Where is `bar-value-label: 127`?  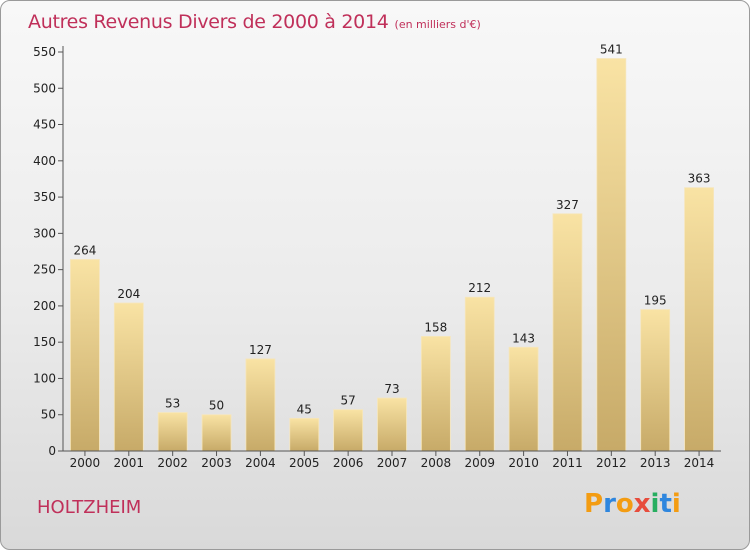 bar-value-label: 127 is located at coordinates (260, 350).